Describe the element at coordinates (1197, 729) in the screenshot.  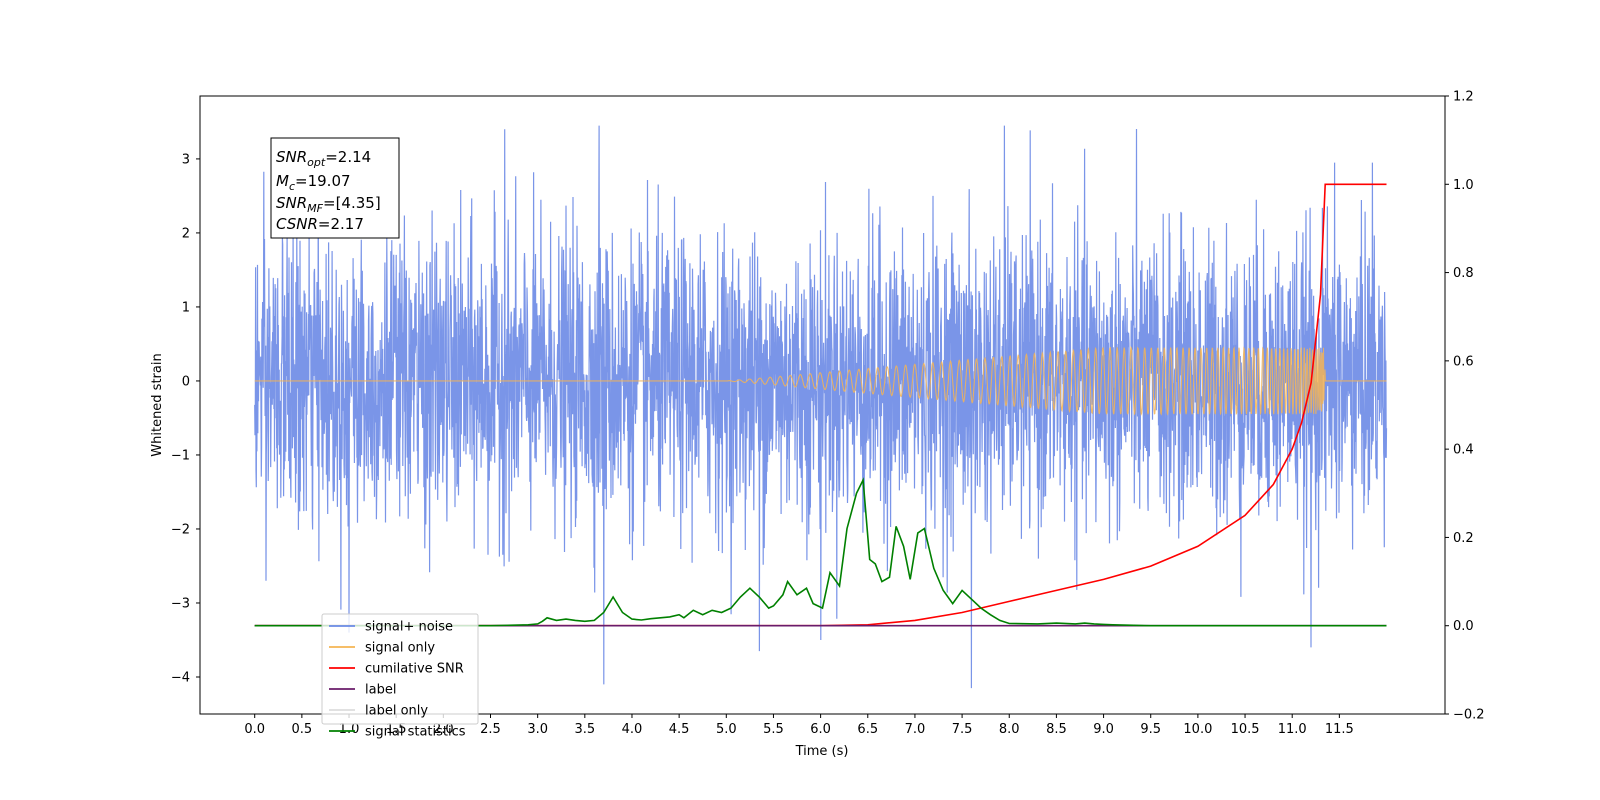
I see `x-tick-label: 10.0` at that location.